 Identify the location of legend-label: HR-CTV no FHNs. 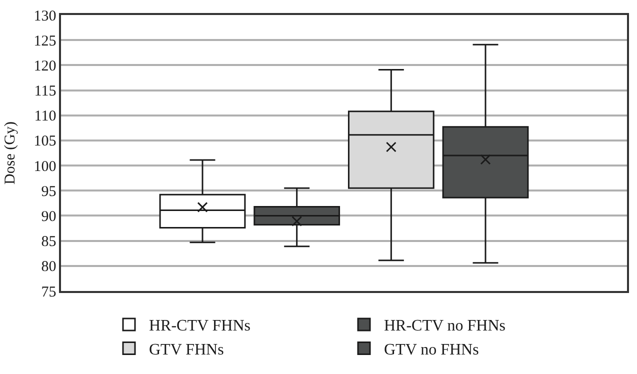
(445, 326).